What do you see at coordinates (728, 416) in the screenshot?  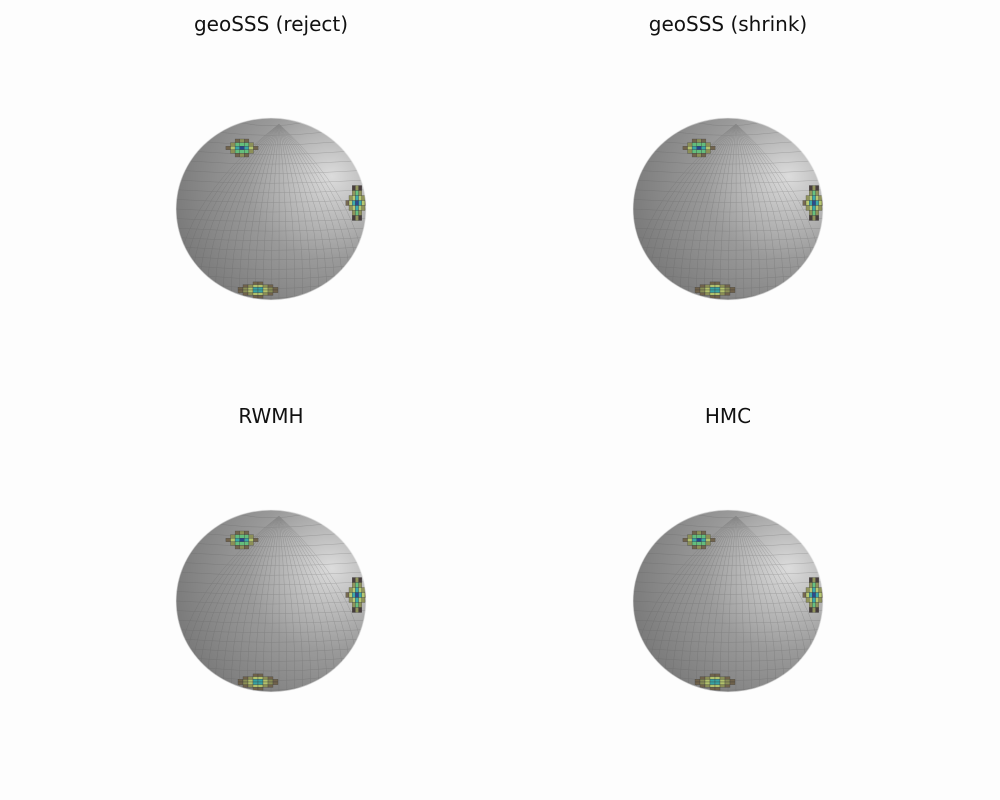 I see `subplot-title: HMC` at bounding box center [728, 416].